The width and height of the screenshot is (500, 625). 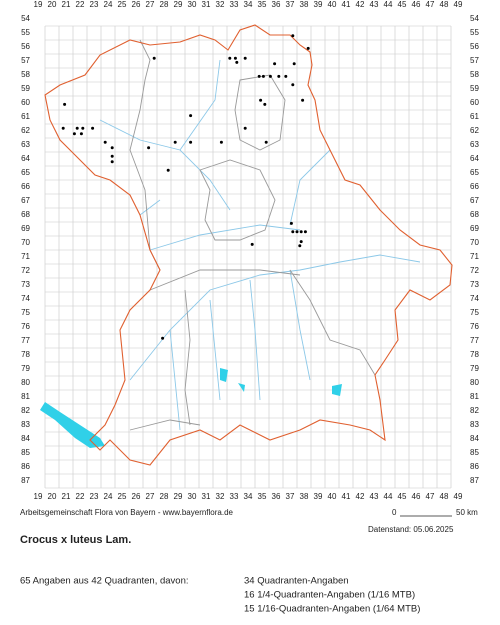 What do you see at coordinates (474, 424) in the screenshot?
I see `row-label: 83` at bounding box center [474, 424].